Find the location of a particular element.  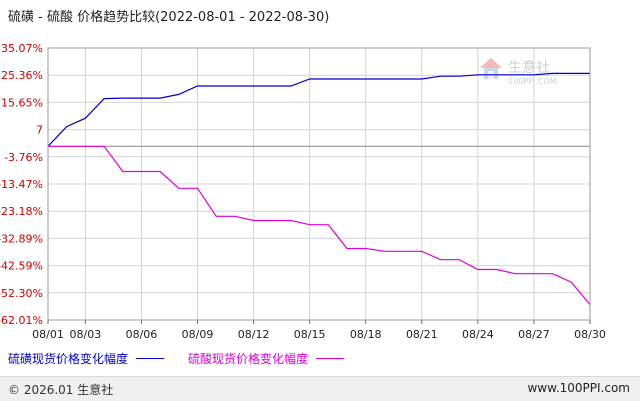

y-tick-label: -52.30% is located at coordinates (21, 293).